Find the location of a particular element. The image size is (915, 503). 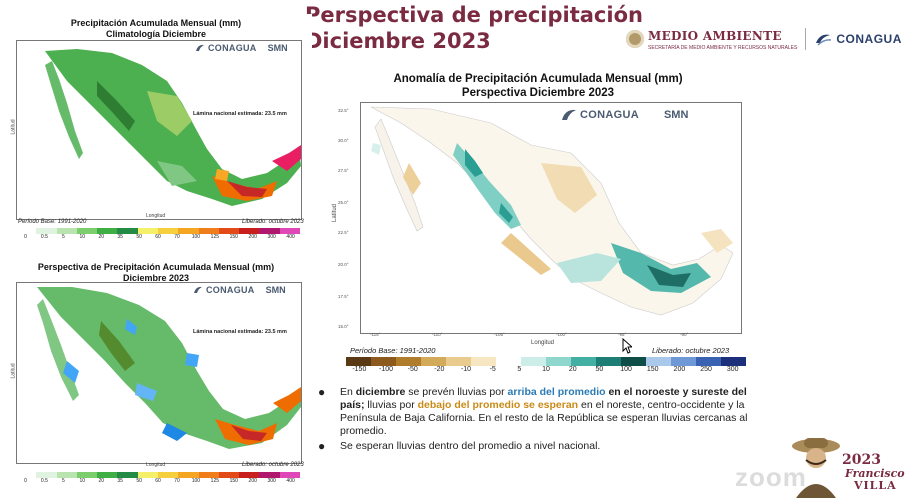

climatology-colorbar-strip is located at coordinates (158, 231).